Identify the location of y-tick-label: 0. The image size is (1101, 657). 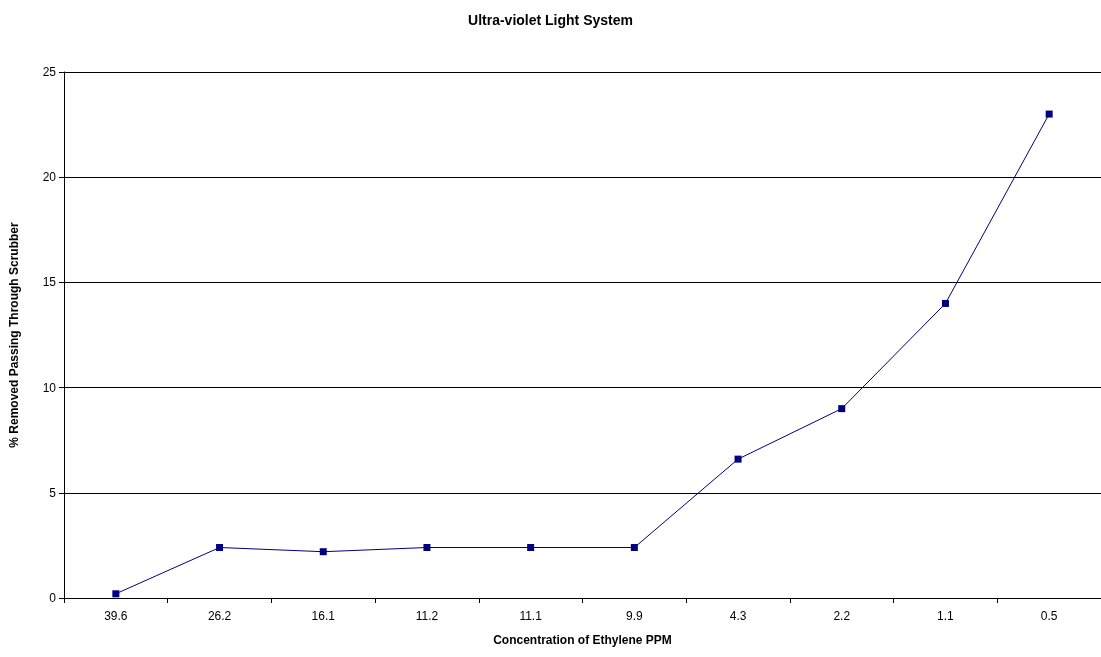
(53, 598).